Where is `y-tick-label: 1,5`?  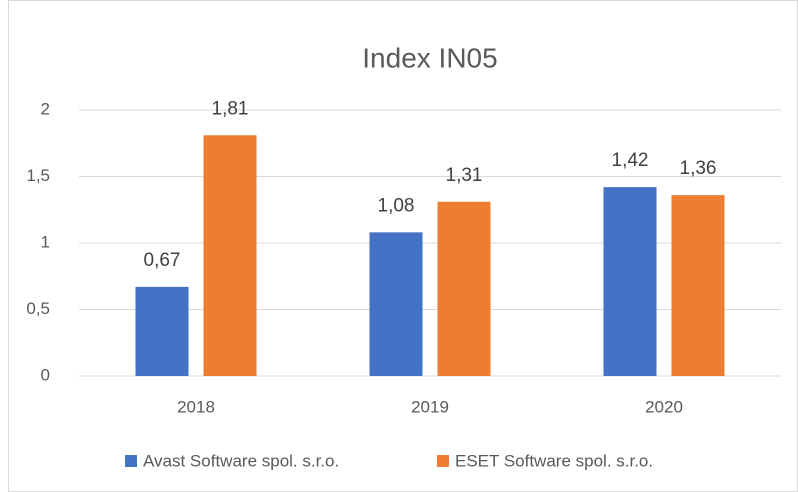 y-tick-label: 1,5 is located at coordinates (38, 175).